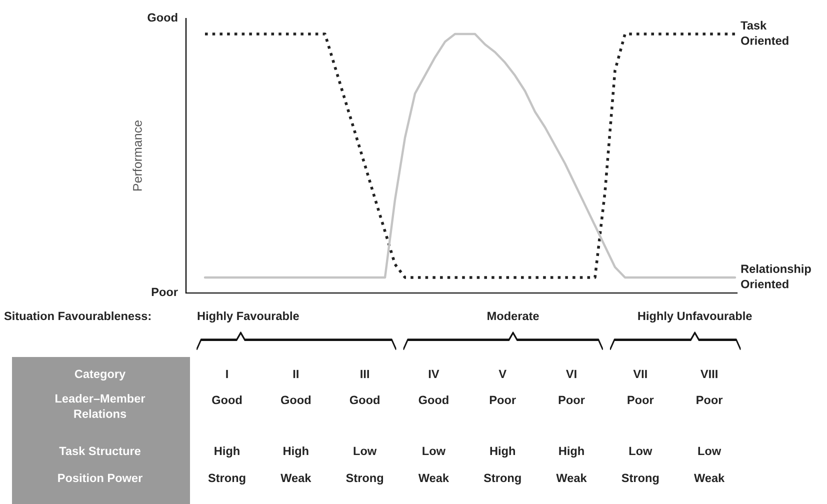  I want to click on text: III, so click(364, 374).